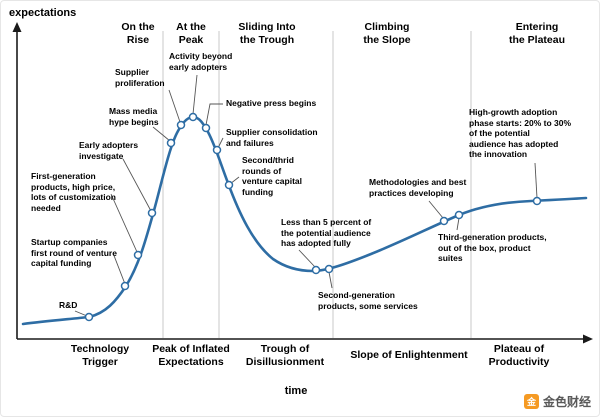 This screenshot has width=600, height=417. What do you see at coordinates (387, 33) in the screenshot?
I see `phase-top-climbing-the-slope: Climbing the Slope` at bounding box center [387, 33].